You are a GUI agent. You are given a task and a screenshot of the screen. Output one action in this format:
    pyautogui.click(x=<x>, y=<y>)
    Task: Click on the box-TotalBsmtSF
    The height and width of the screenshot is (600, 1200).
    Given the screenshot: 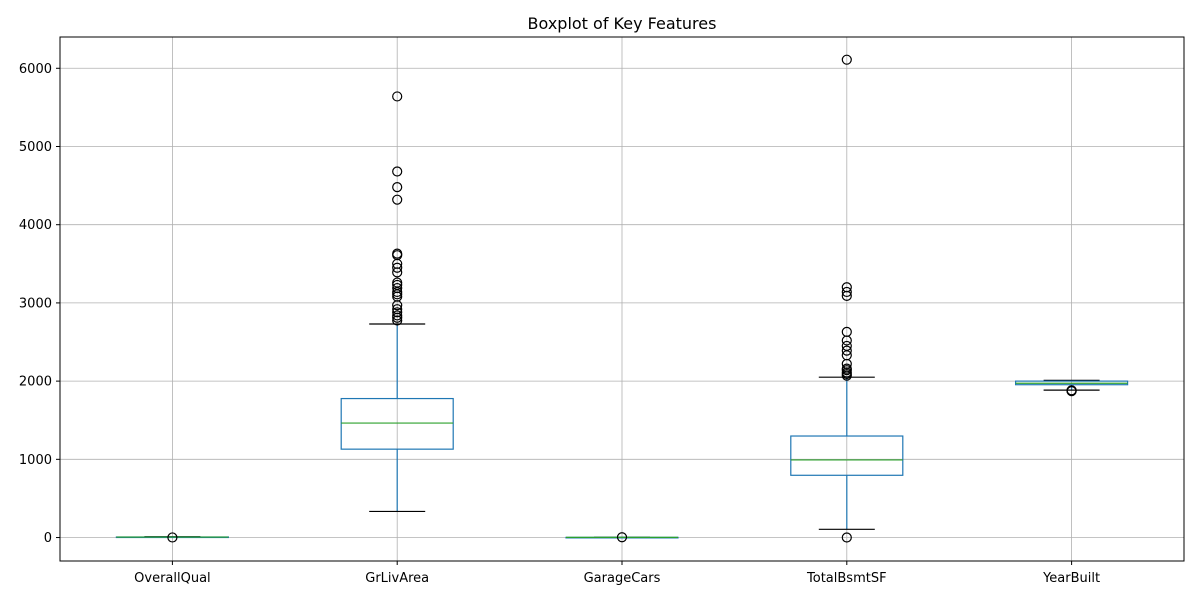 What is the action you would take?
    pyautogui.click(x=847, y=298)
    